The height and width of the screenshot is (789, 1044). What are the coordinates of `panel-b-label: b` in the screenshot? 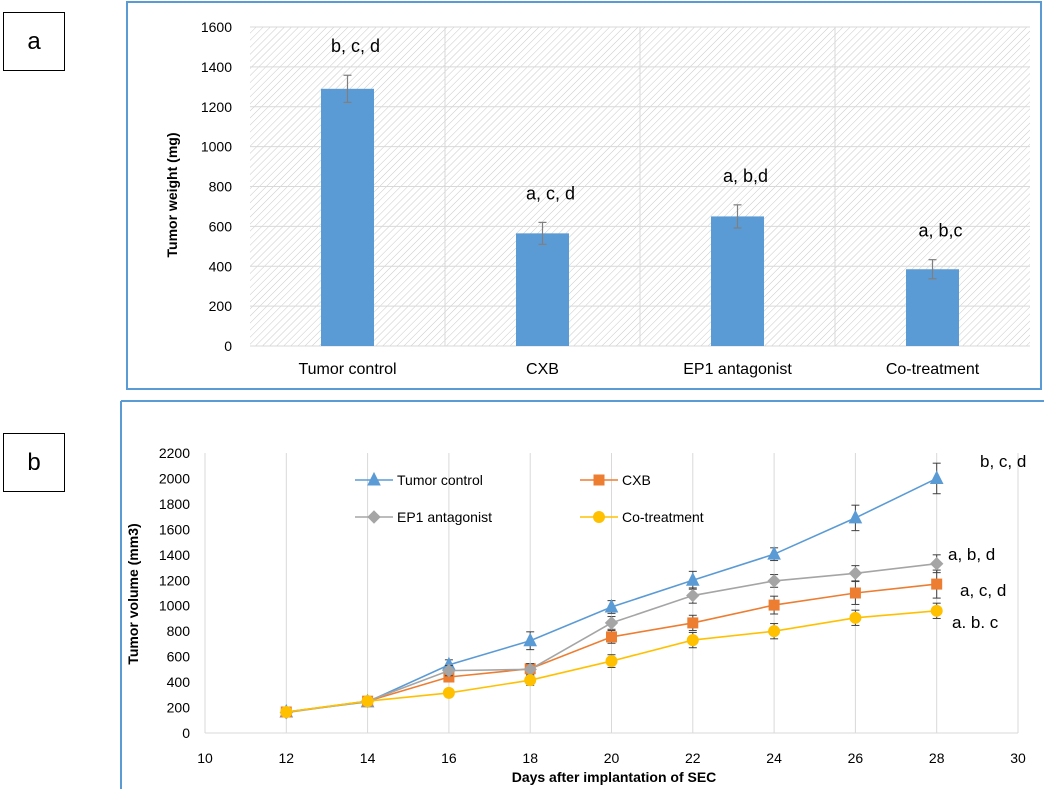 It's located at (34, 462).